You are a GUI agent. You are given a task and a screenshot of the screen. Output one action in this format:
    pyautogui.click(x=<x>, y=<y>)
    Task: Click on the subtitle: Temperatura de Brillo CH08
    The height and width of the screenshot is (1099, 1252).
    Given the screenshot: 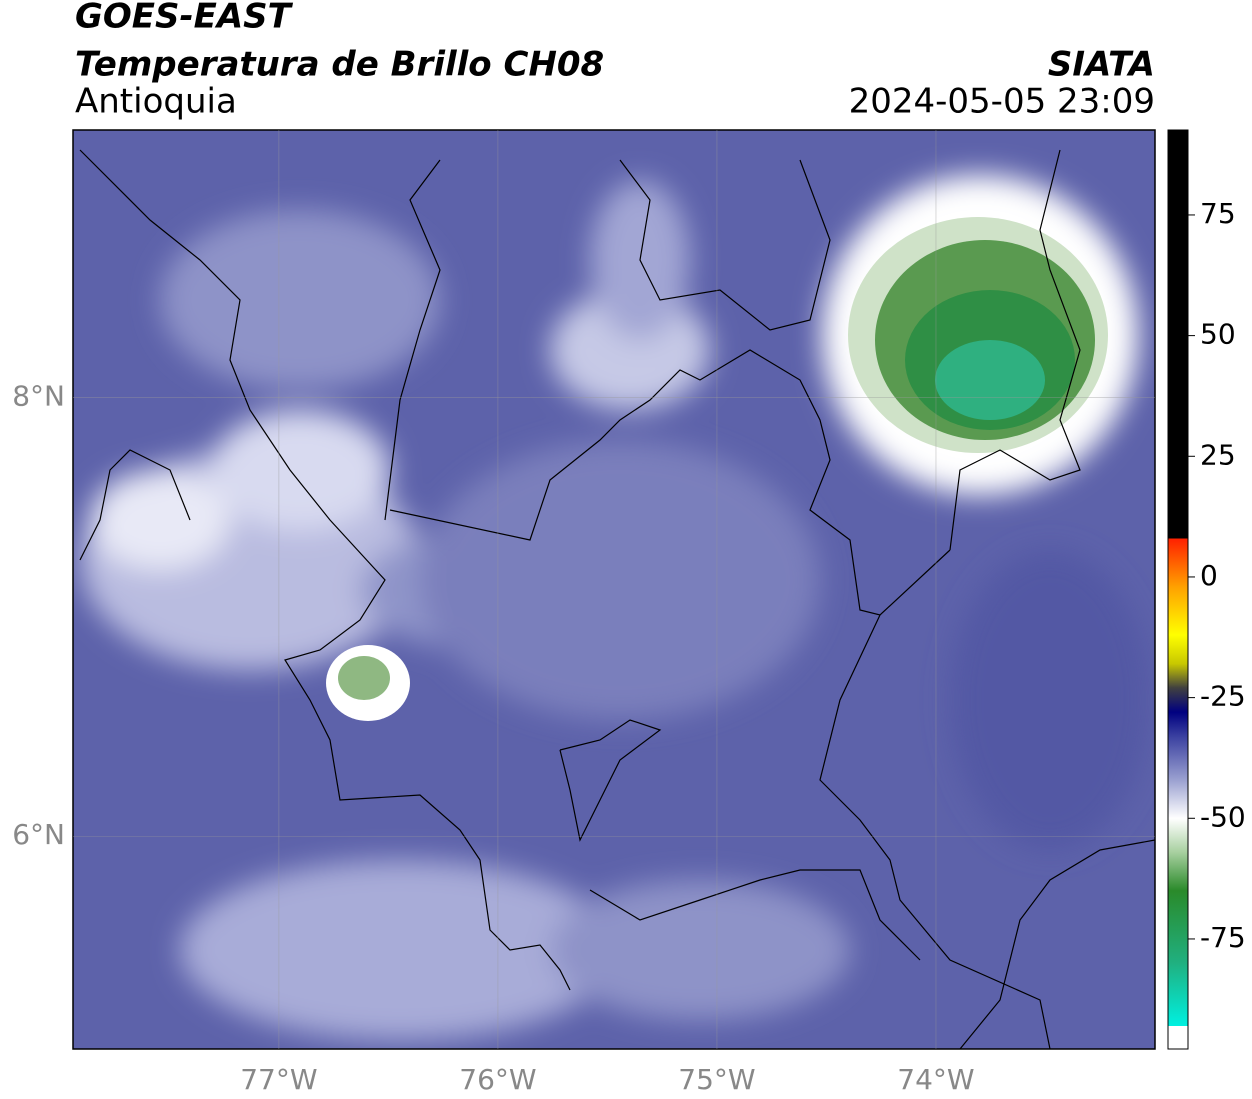 What is the action you would take?
    pyautogui.click(x=339, y=65)
    